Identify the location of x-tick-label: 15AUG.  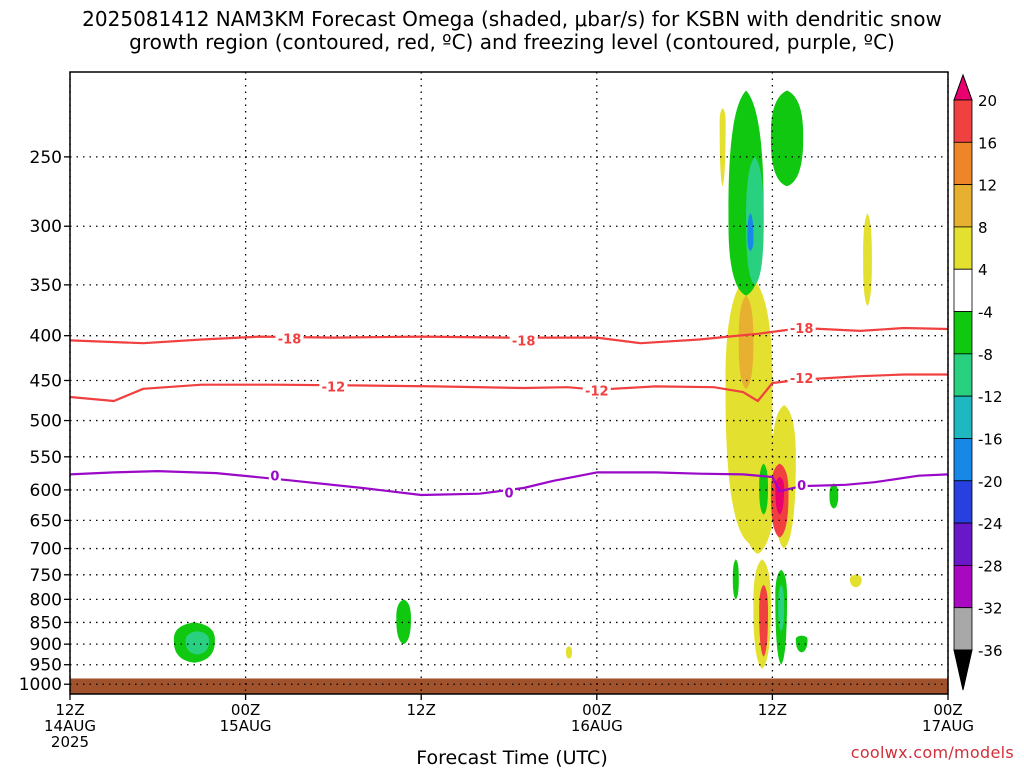
(246, 726).